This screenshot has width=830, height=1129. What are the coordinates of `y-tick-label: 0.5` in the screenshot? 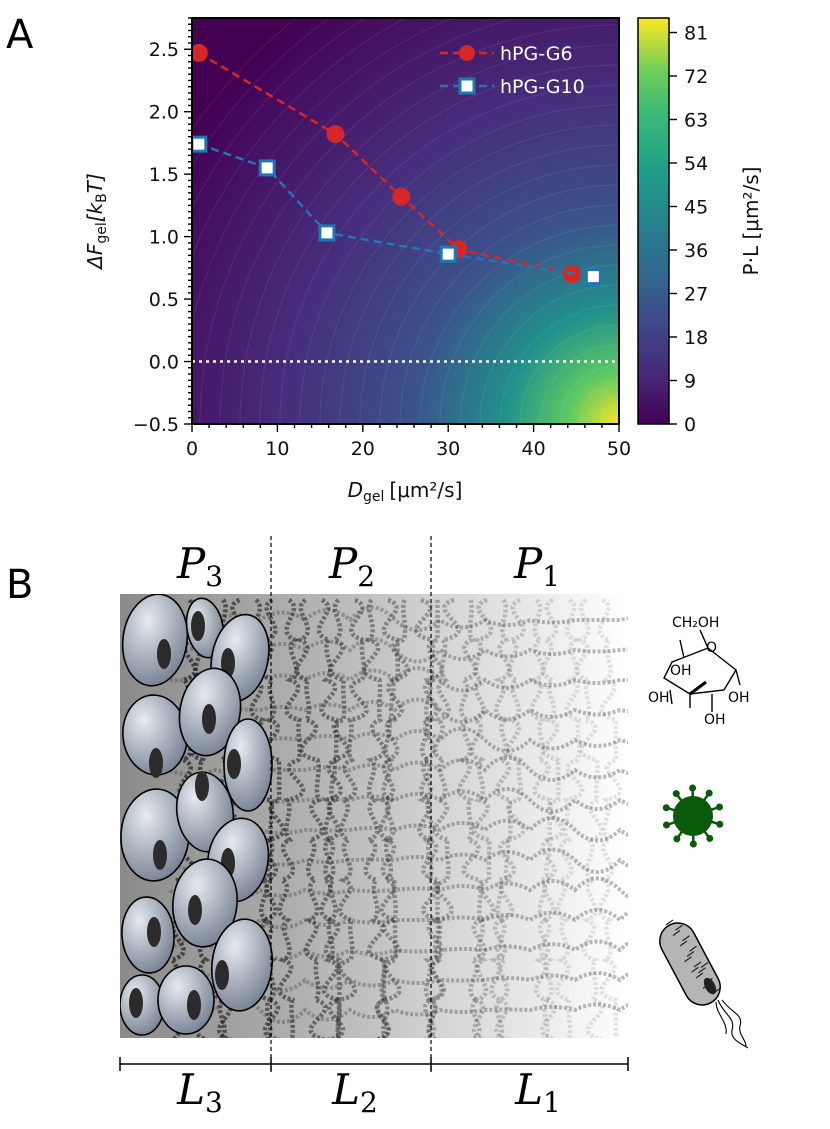 It's located at (164, 300).